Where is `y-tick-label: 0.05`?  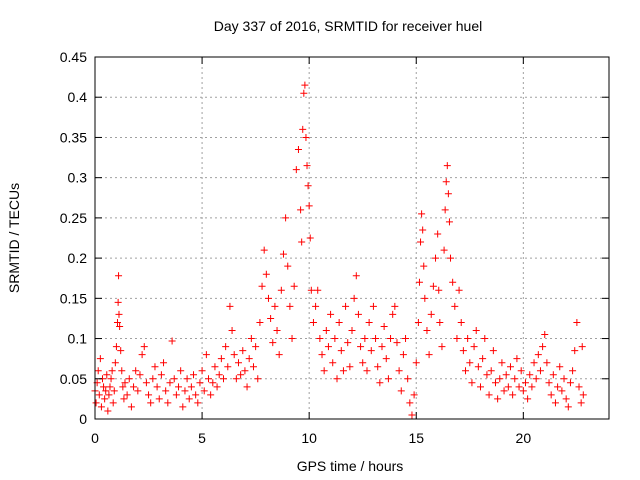
y-tick-label: 0.05 is located at coordinates (73, 379).